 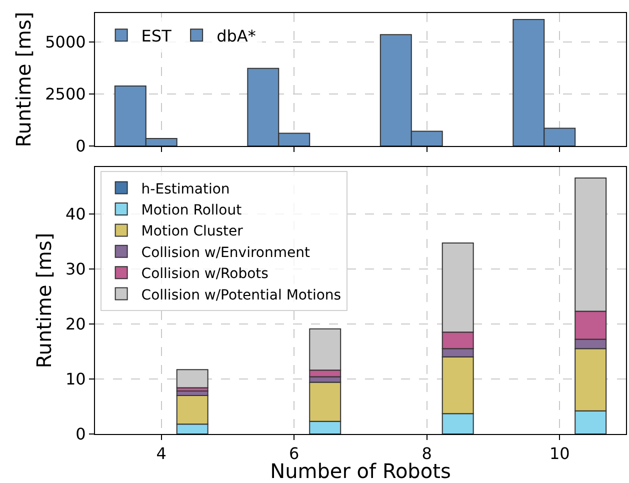 I want to click on y-tick-label: 5000, so click(x=65, y=42).